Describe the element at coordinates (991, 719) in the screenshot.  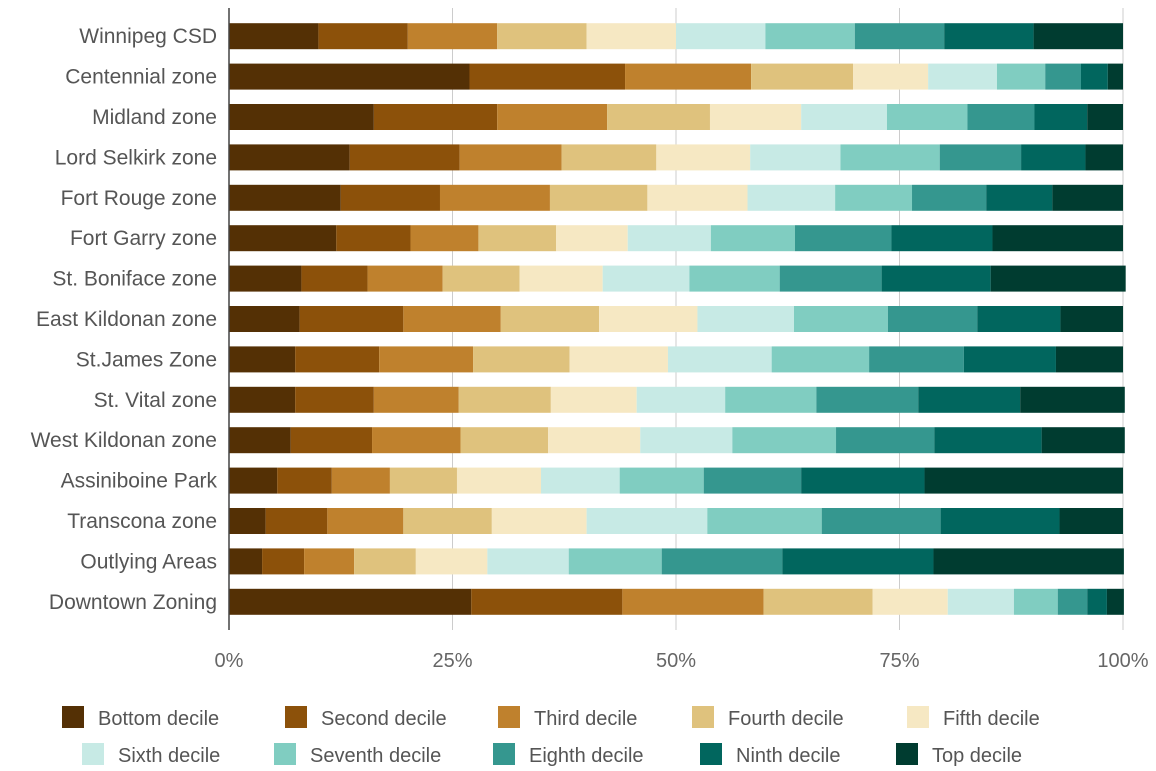
I see `legend-label: Fifth decile` at that location.